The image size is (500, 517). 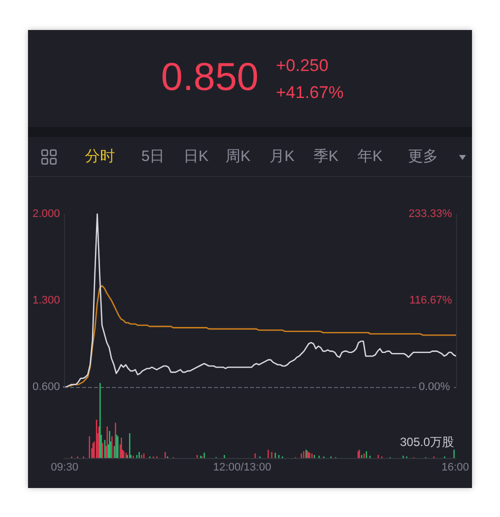 I want to click on text: 5日, so click(x=153, y=157).